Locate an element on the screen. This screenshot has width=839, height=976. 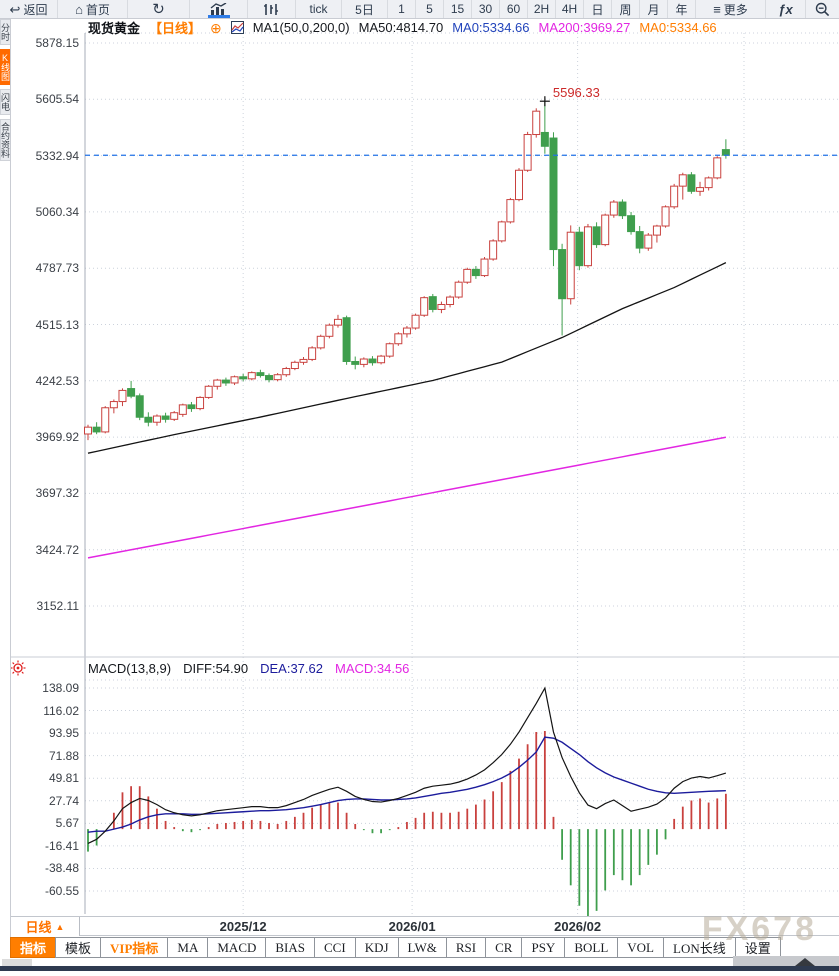
tab-vol: VOL is located at coordinates (640, 947).